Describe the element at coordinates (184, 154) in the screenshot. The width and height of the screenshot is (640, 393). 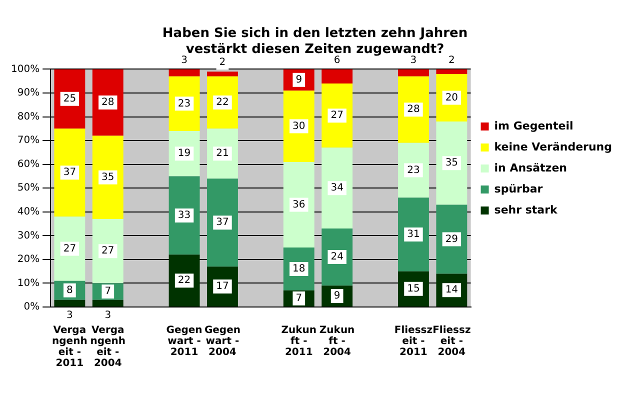
I see `data-label: 19` at that location.